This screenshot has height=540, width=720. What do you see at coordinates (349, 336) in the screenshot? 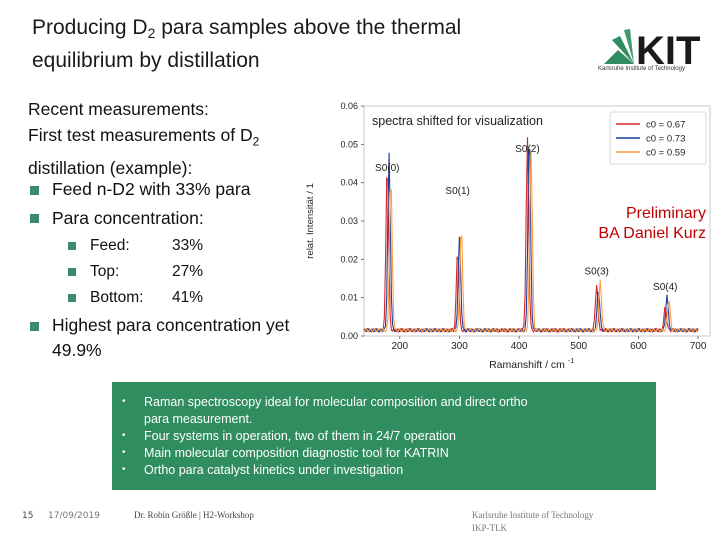
I see `y-tick-label: 0.00` at bounding box center [349, 336].